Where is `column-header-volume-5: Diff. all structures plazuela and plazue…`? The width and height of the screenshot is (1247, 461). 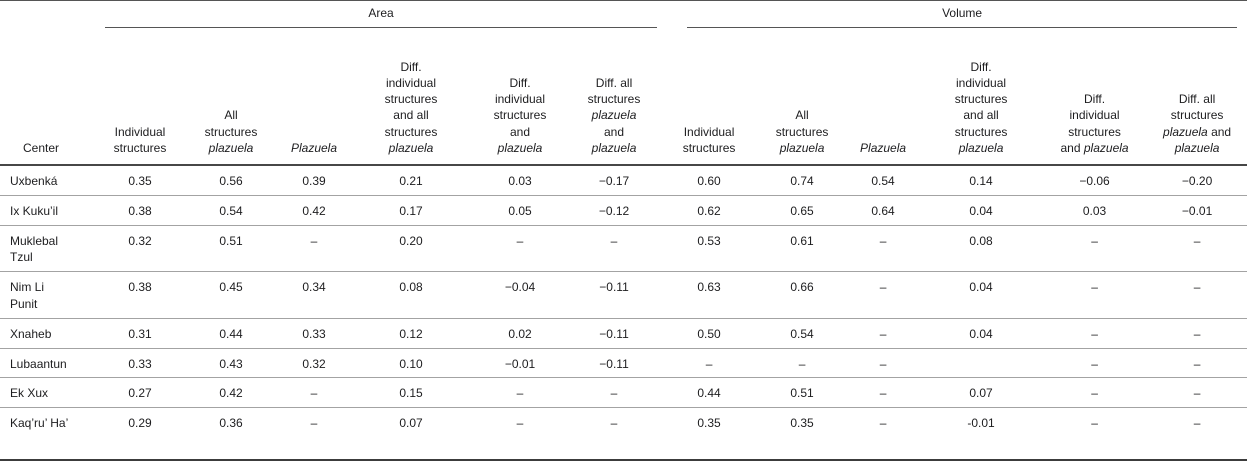 column-header-volume-5: Diff. all structures plazuela and plazue… is located at coordinates (1197, 97).